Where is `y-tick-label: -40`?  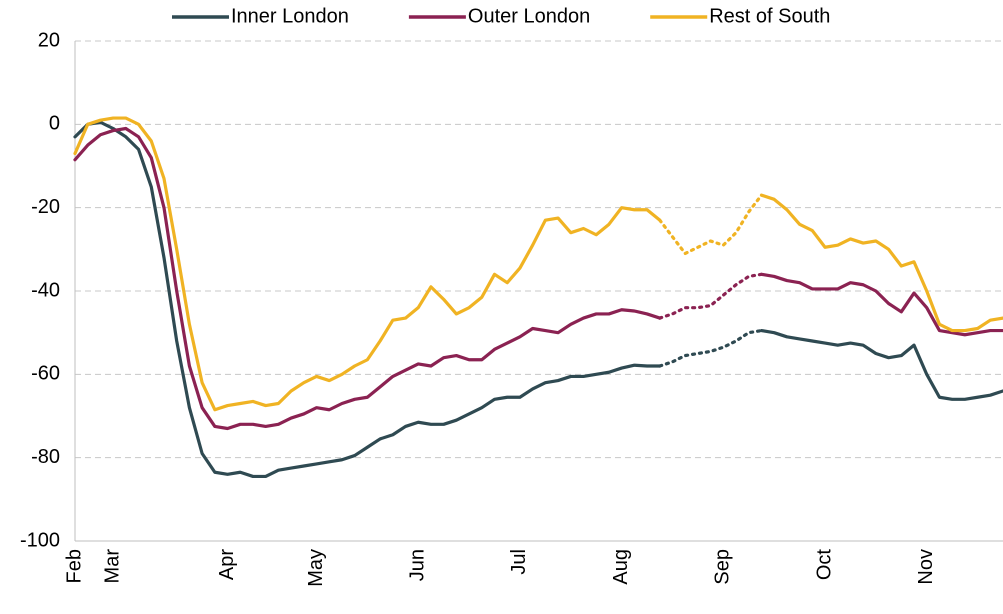 y-tick-label: -40 is located at coordinates (45, 290).